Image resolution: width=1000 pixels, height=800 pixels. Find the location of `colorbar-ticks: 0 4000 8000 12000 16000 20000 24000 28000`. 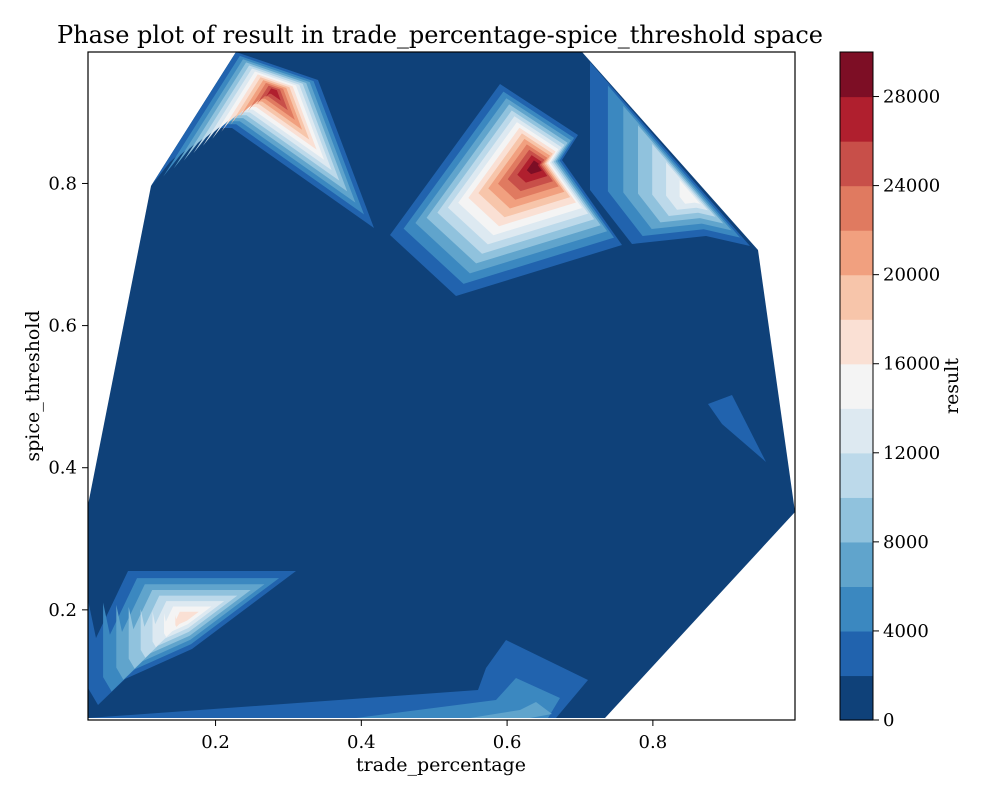

colorbar-ticks: 0 4000 8000 12000 16000 20000 24000 28000 is located at coordinates (906, 409).